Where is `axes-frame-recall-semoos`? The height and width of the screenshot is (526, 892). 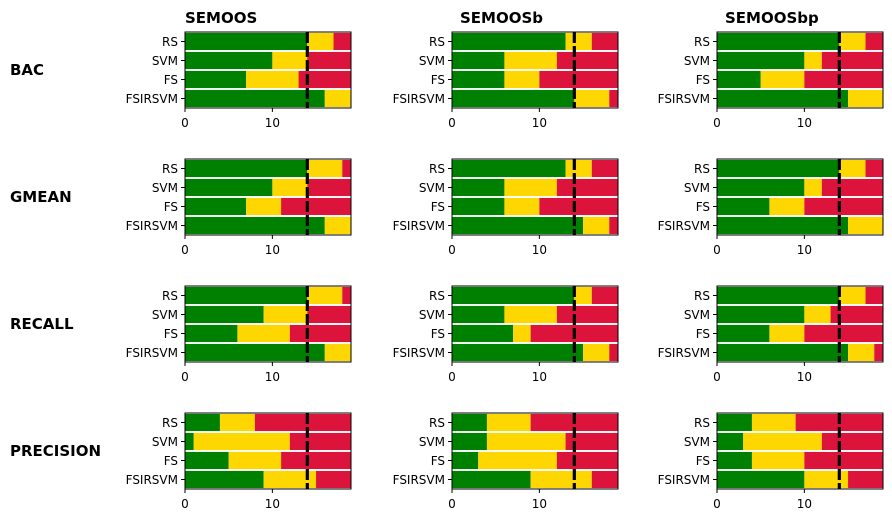
axes-frame-recall-semoos is located at coordinates (268, 324).